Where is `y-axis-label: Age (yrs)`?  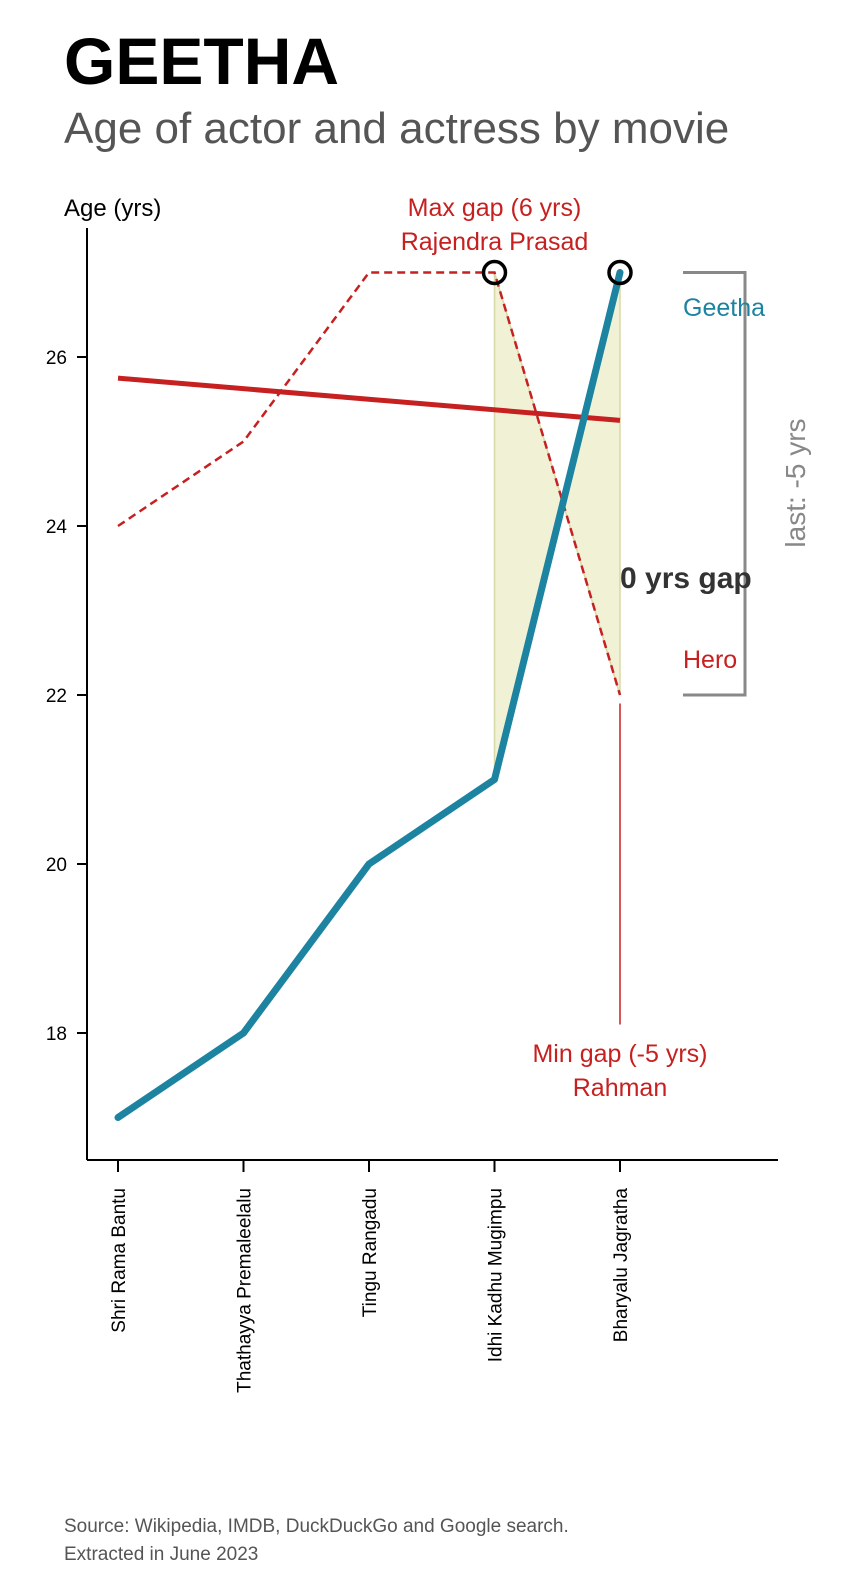
y-axis-label: Age (yrs) is located at coordinates (112, 208).